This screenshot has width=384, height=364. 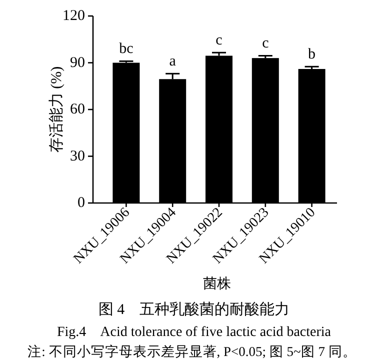 I want to click on annotation: b, so click(x=312, y=54).